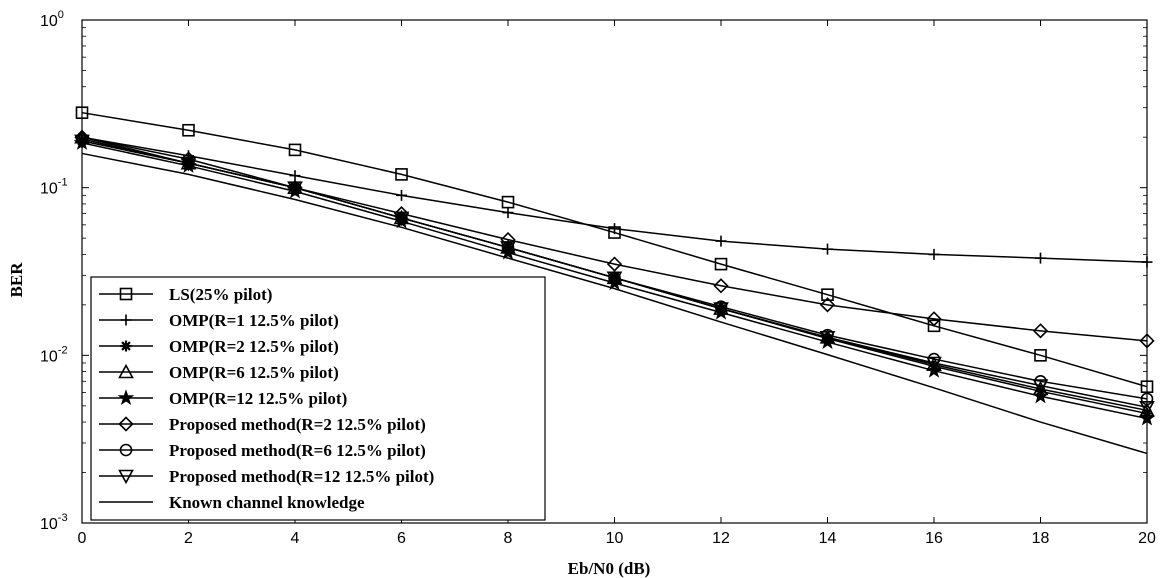 The height and width of the screenshot is (578, 1164). Describe the element at coordinates (82, 538) in the screenshot. I see `x-tick-label: 0` at that location.